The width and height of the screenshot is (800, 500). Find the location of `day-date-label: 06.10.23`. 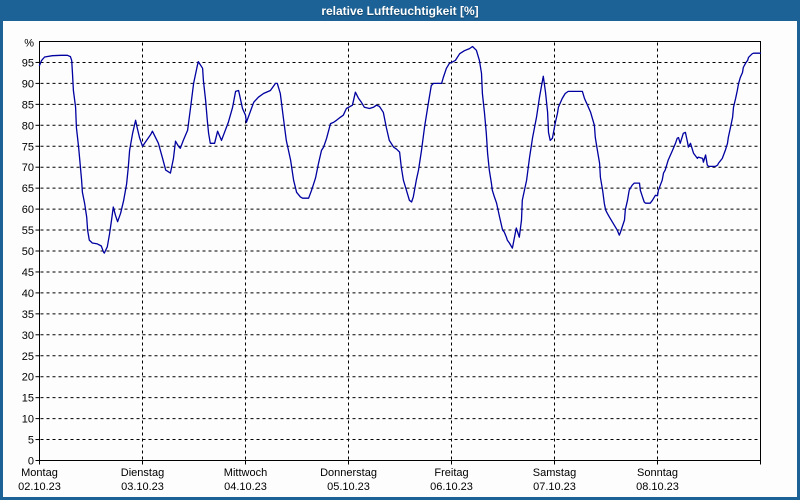

day-date-label: 06.10.23 is located at coordinates (451, 487).